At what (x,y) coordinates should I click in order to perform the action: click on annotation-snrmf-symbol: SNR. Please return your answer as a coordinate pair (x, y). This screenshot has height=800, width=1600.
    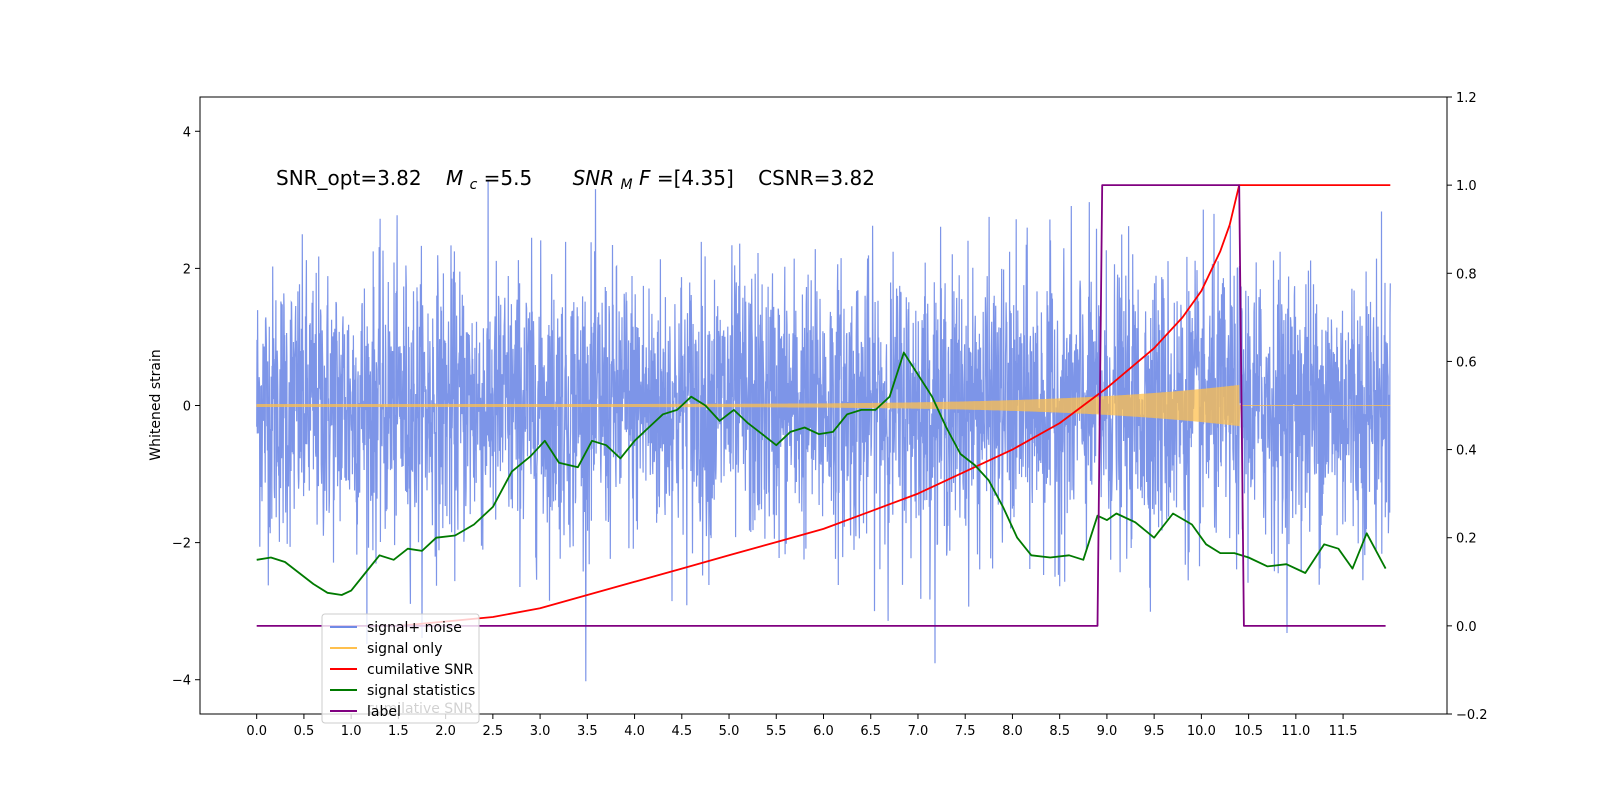
    Looking at the image, I should click on (594, 178).